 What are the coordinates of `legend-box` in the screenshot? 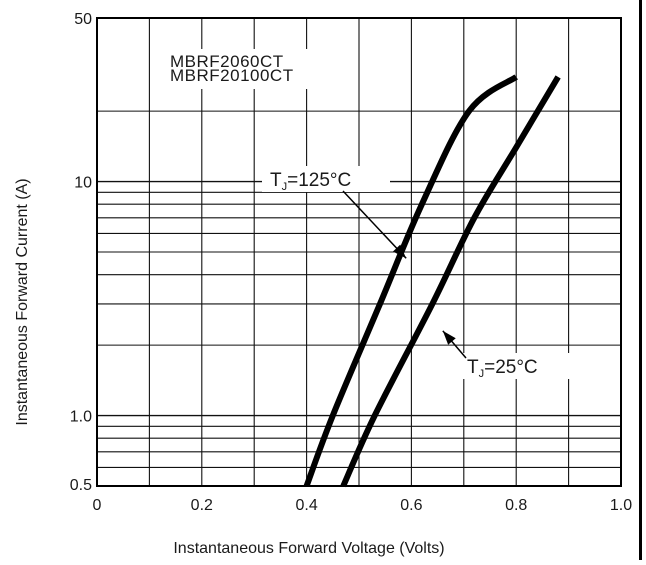 It's located at (257, 69).